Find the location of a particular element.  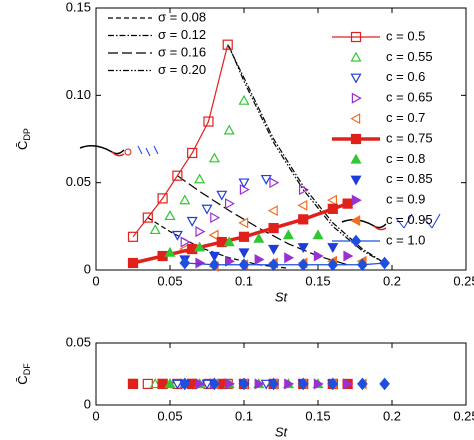

legend-label: c = 0.6 is located at coordinates (405, 76).